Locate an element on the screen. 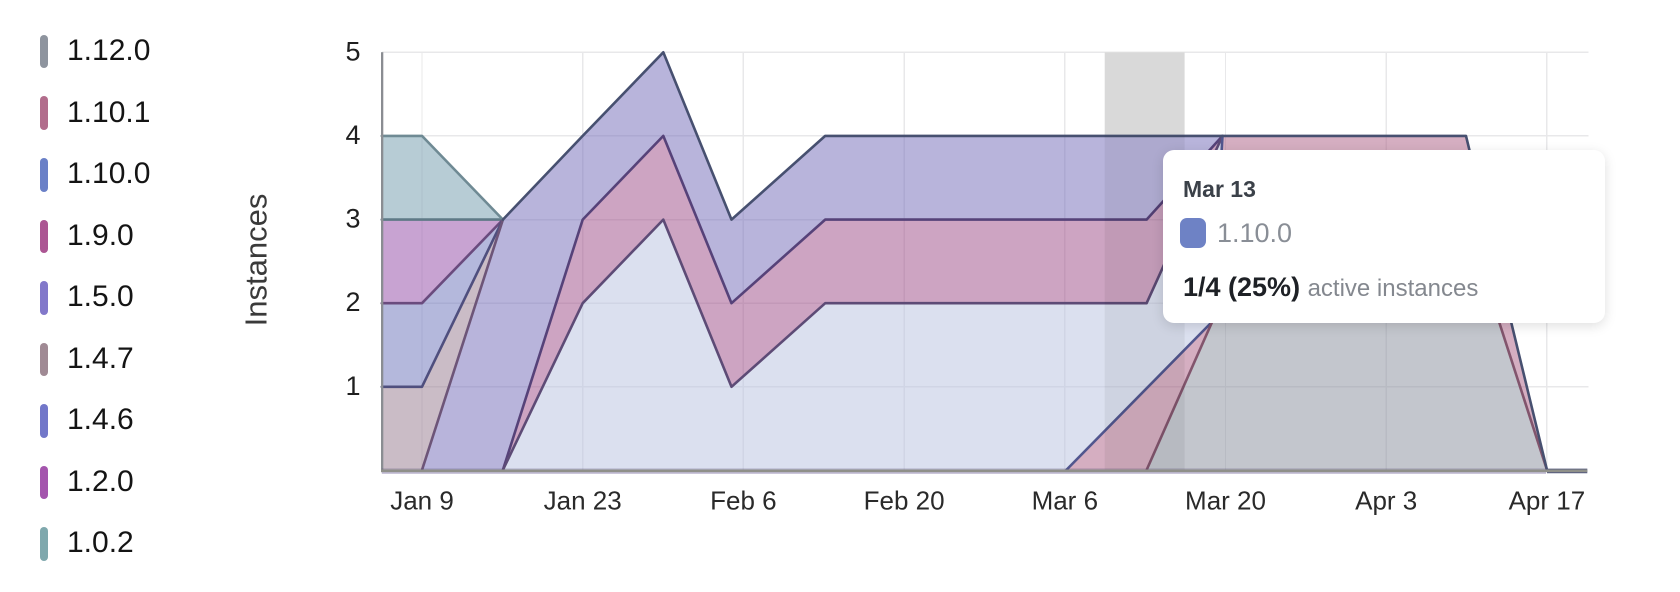  svg-text: Mar 6 is located at coordinates (1065, 500).